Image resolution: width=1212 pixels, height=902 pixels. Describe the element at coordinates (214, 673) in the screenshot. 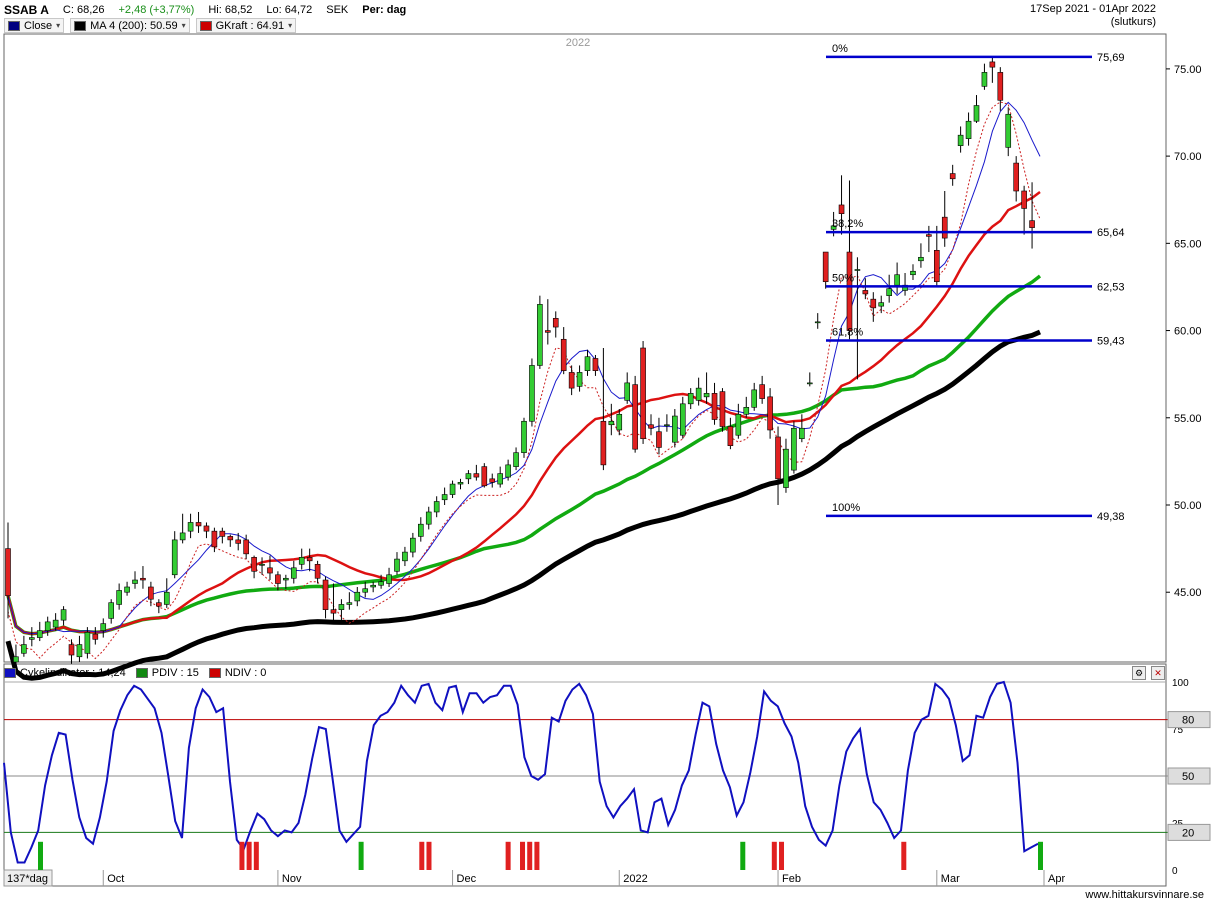

I see `ndiv-swatch-icon` at that location.